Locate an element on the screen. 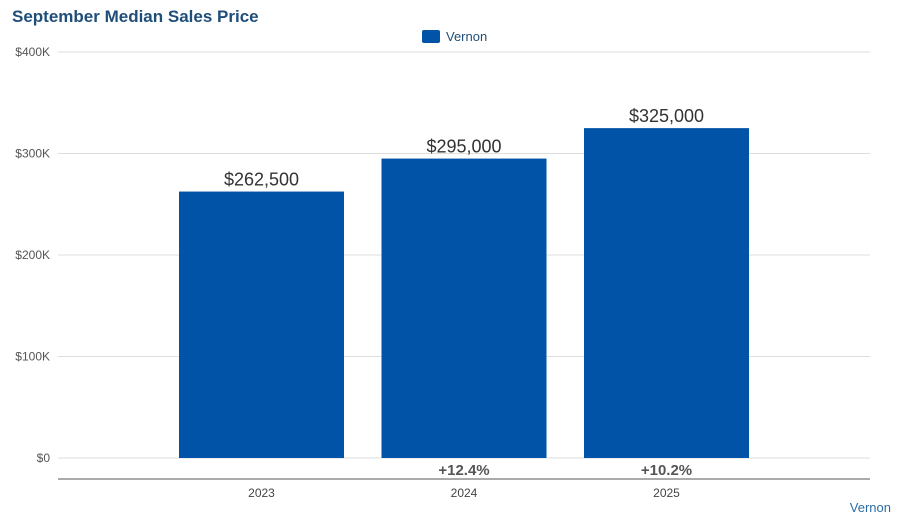 The image size is (901, 522). legend-swatch is located at coordinates (431, 36).